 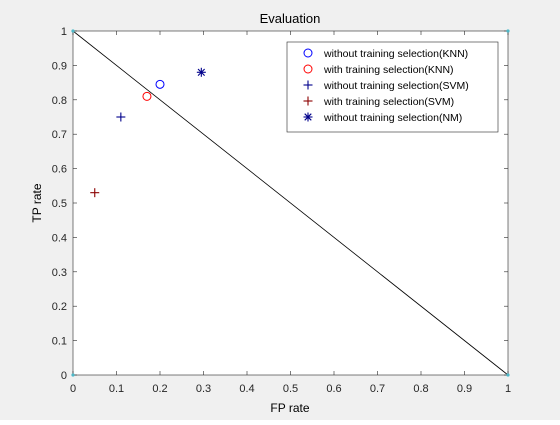 What do you see at coordinates (59, 273) in the screenshot?
I see `y-tick-label: 0.3` at bounding box center [59, 273].